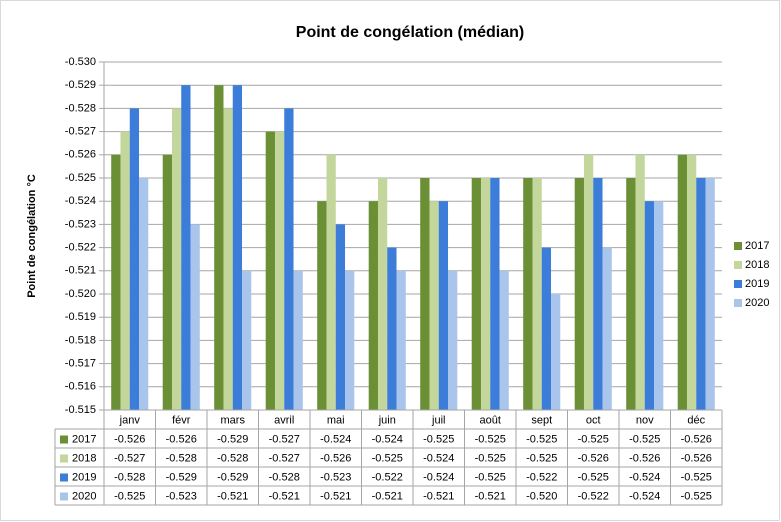  I want to click on y-tick-label: -0.522, so click(80, 248).